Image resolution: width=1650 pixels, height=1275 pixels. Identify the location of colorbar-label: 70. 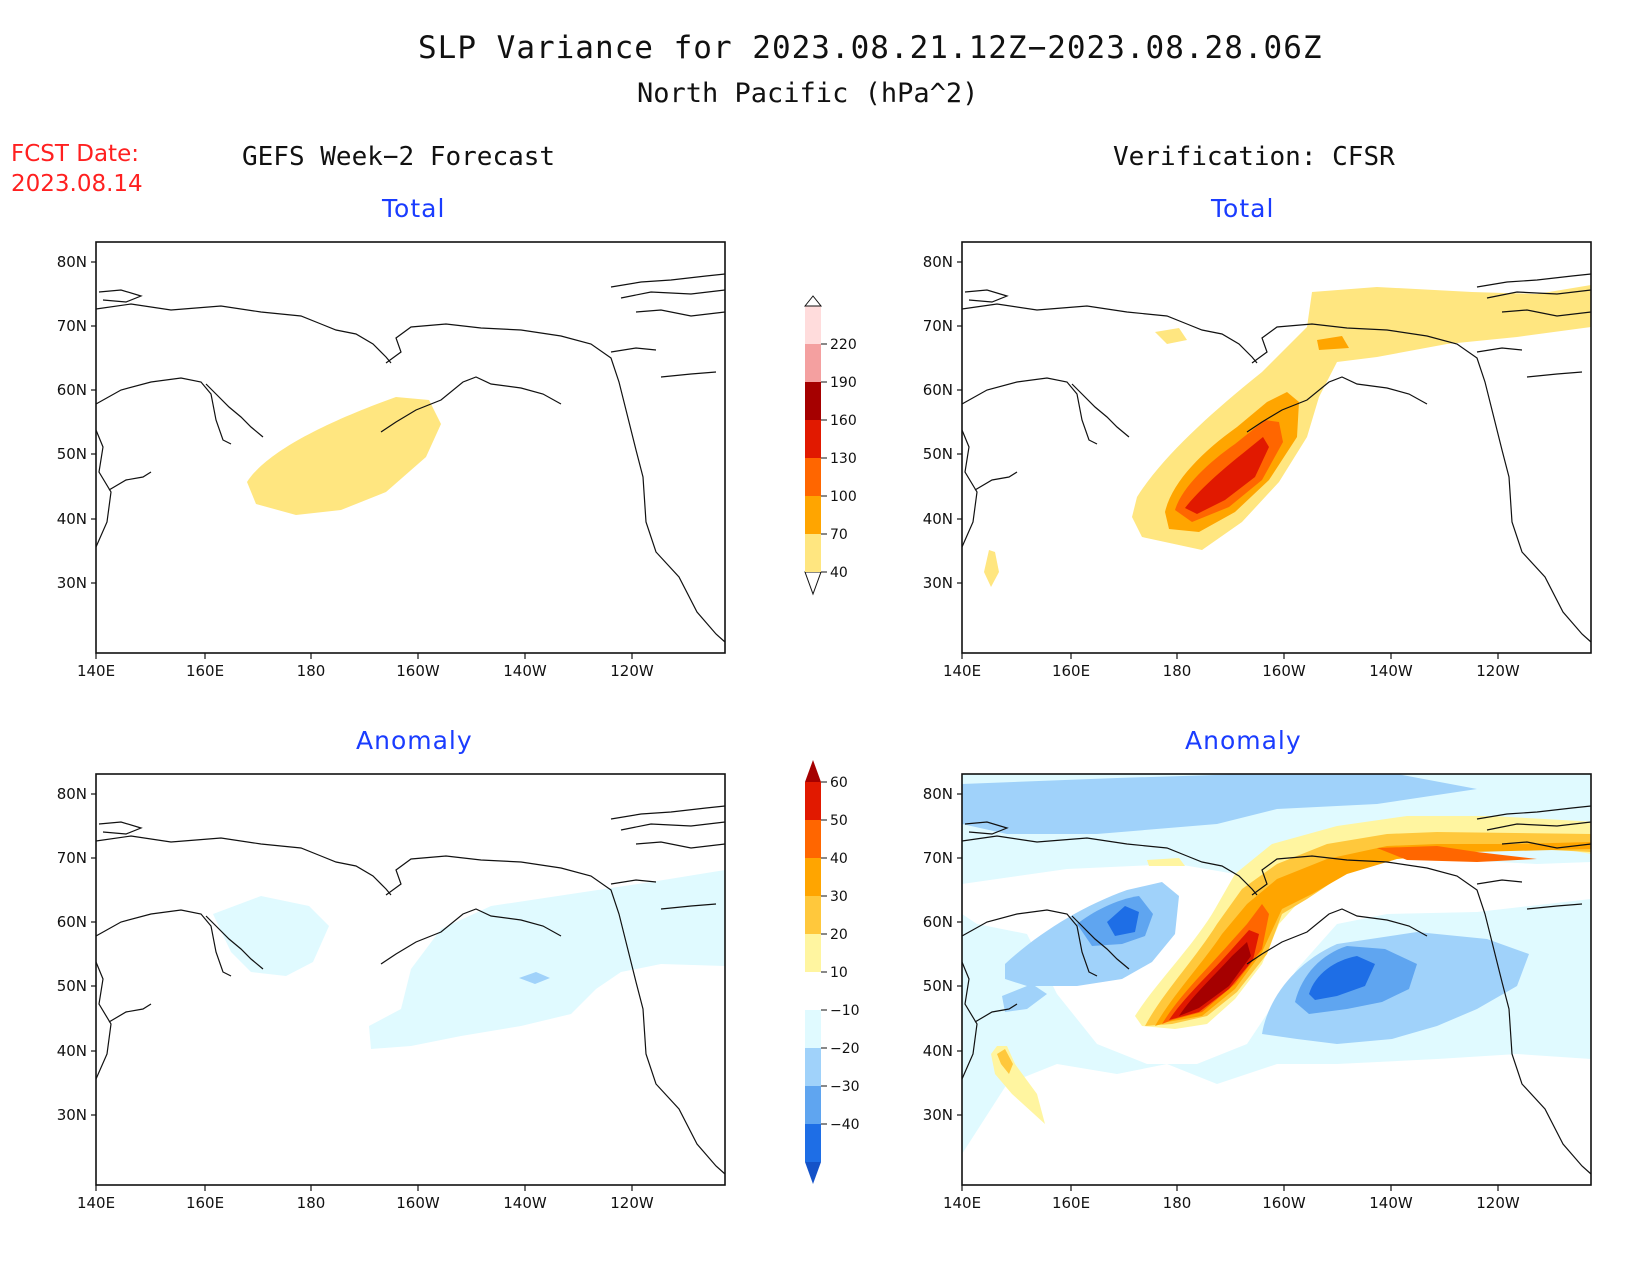
(839, 535).